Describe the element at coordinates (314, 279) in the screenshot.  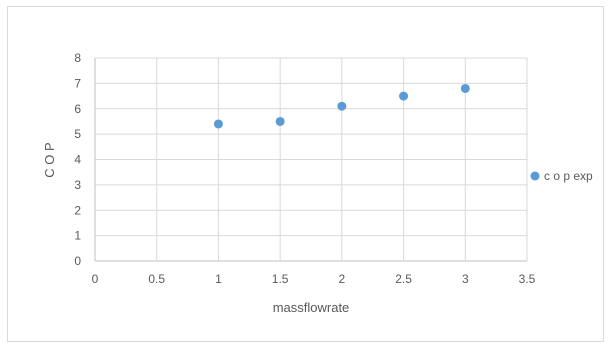
I see `x-tick-labels: 0 0.5 1 1.5 2 2.5 3 3.5` at that location.